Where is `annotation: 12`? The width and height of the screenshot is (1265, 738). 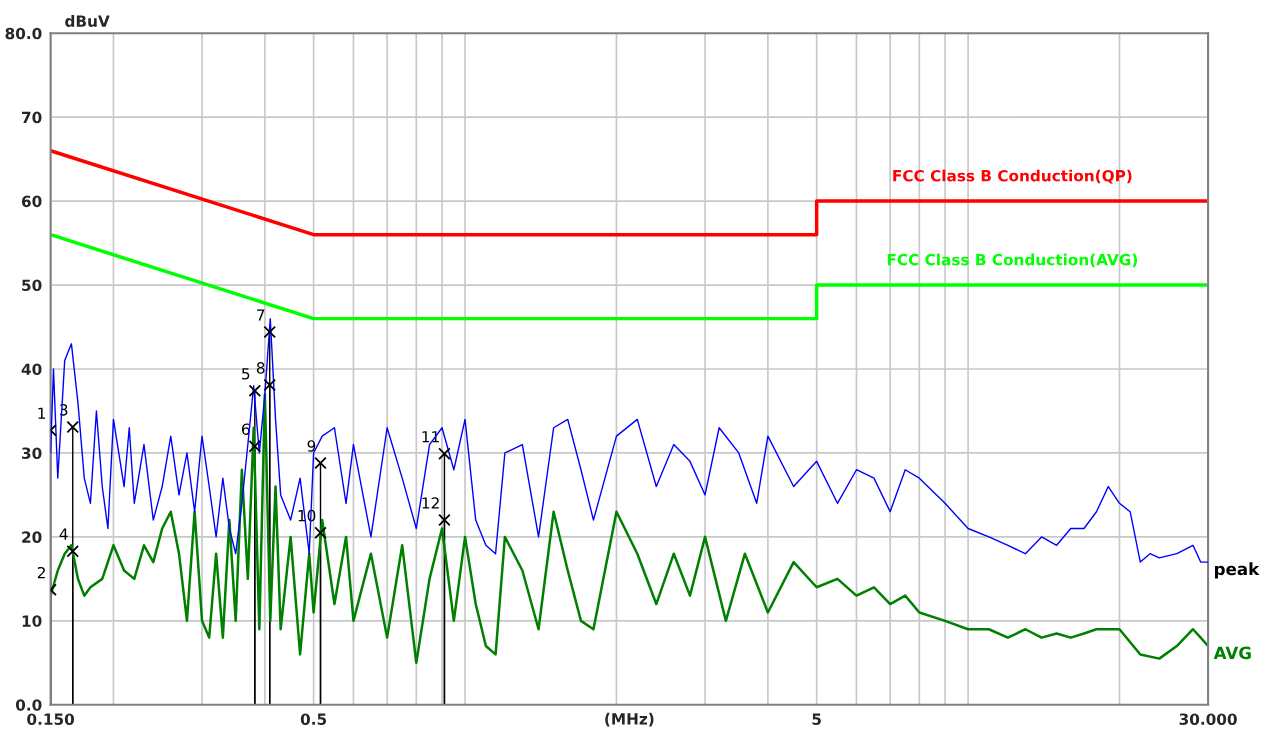 annotation: 12 is located at coordinates (430, 503).